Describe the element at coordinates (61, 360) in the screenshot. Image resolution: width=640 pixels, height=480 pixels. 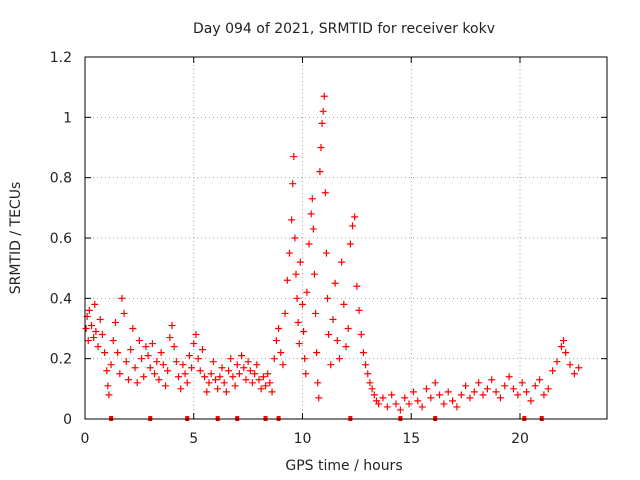
I see `y-tick-label: 0.2` at that location.